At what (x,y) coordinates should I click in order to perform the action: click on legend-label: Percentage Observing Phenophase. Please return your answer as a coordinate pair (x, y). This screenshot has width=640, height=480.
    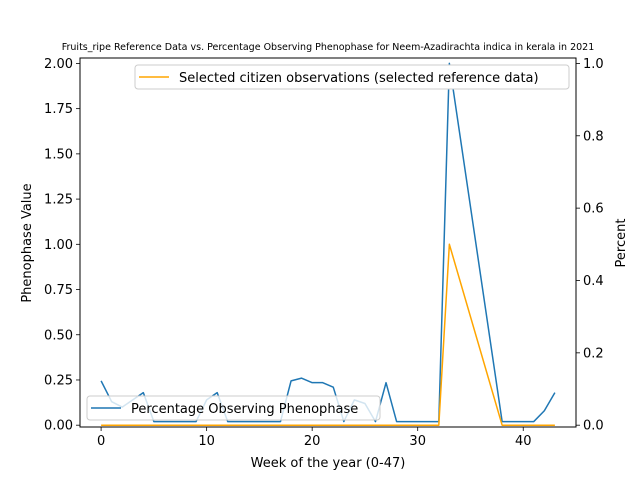
    Looking at the image, I should click on (244, 409).